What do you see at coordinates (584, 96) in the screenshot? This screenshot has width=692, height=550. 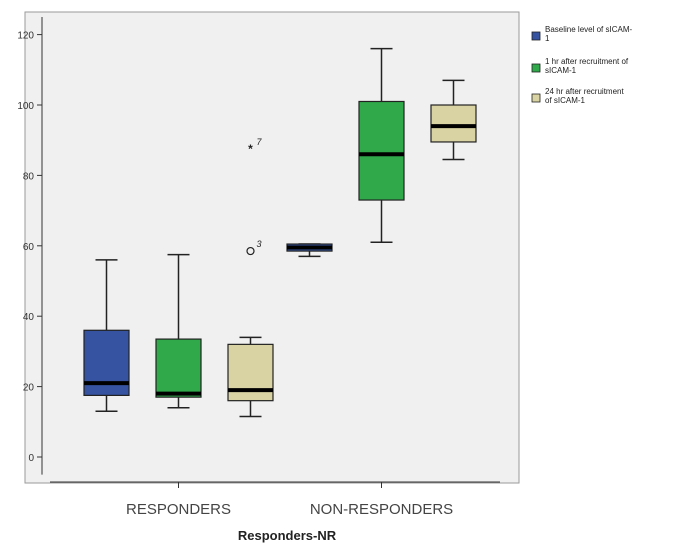 I see `legend-label: 24 hr after recruitment of sICAM-1` at bounding box center [584, 96].